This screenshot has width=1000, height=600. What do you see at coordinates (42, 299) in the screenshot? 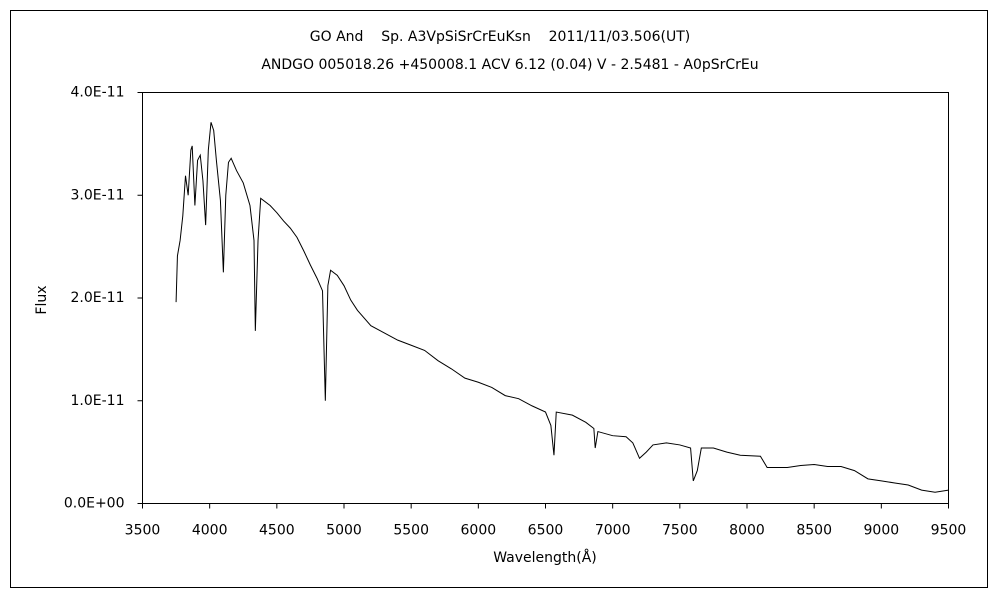
I see `y-axis-label: Flux` at bounding box center [42, 299].